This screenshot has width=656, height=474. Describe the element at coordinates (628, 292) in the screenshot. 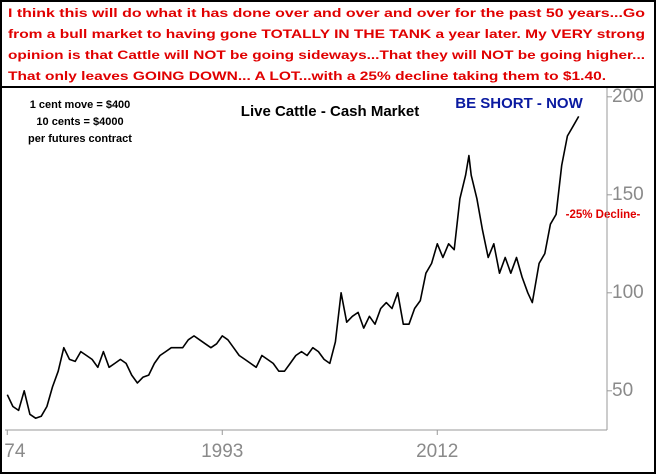

I see `y-tick-label: 100` at that location.